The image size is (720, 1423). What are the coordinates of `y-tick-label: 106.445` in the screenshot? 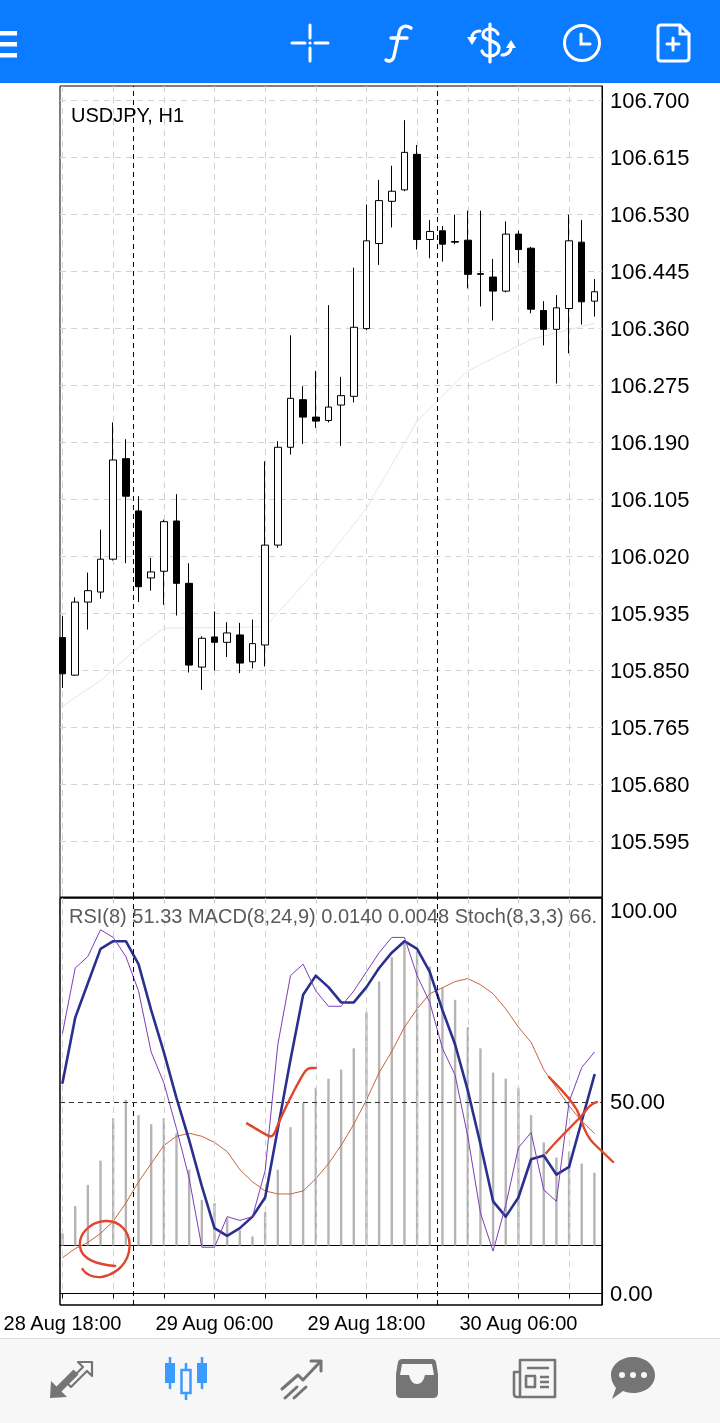 It's located at (650, 272).